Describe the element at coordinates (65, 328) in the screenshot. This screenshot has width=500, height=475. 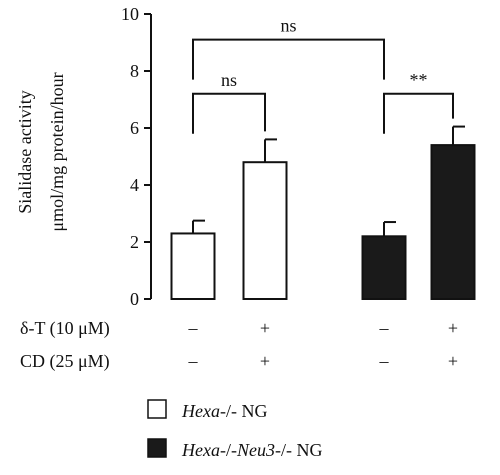
I see `condition-label: δ-T (10 μM)` at that location.